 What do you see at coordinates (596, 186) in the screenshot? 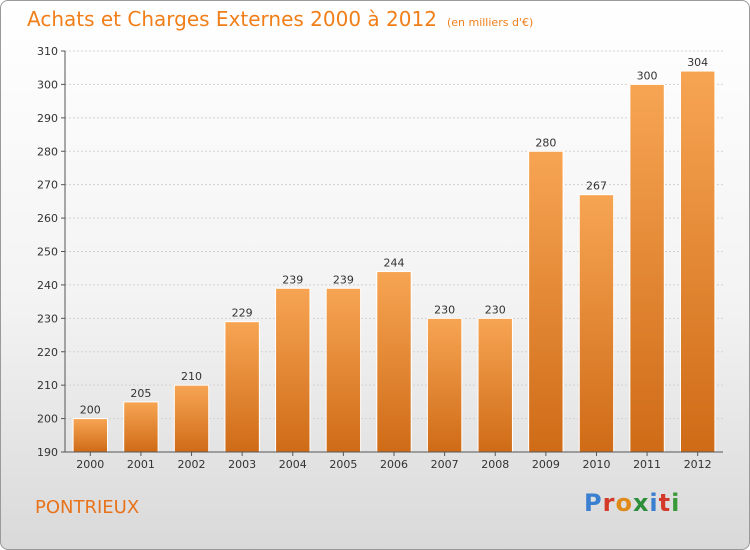
I see `bar-value-label: 267` at bounding box center [596, 186].